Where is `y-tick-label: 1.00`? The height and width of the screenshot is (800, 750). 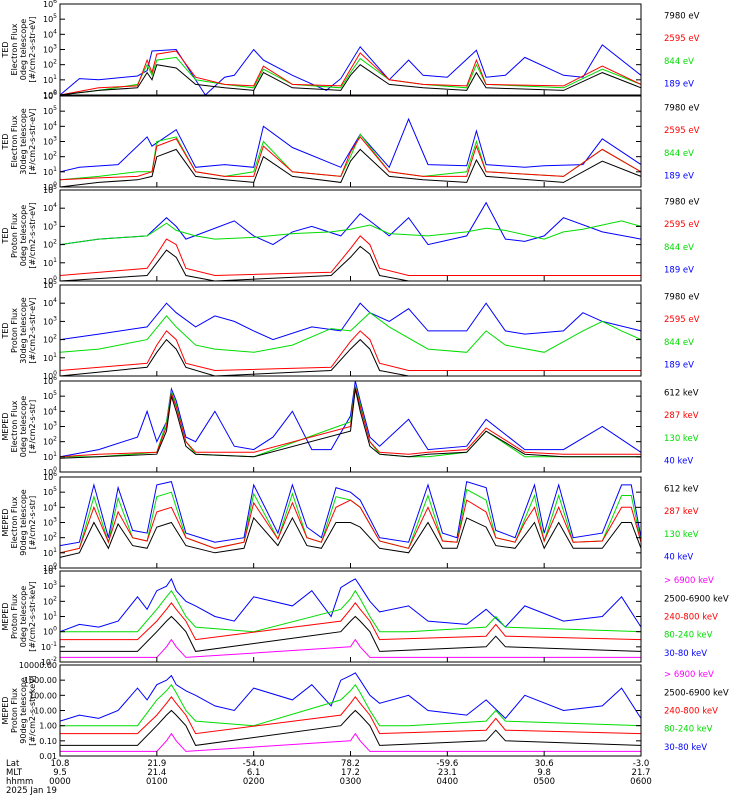
y-tick-label: 1.00 is located at coordinates (48, 726).